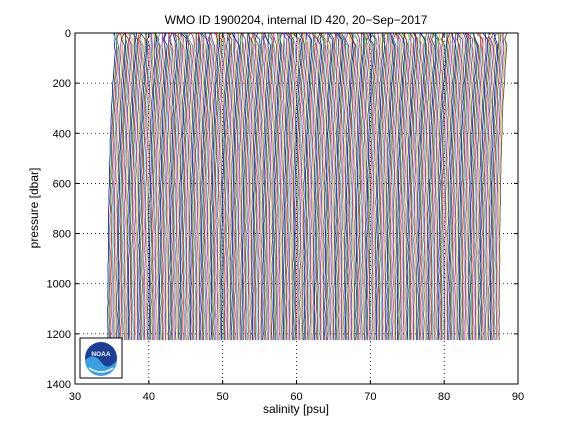 Image resolution: width=576 pixels, height=432 pixels. What do you see at coordinates (101, 358) in the screenshot?
I see `noaa-logo: NOAA` at bounding box center [101, 358].